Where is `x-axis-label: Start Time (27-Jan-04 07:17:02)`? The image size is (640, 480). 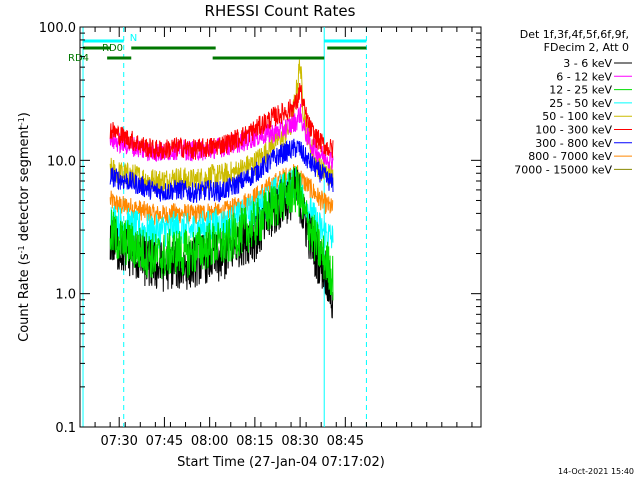
x-axis-label: Start Time (27-Jan-04 07:17:02) is located at coordinates (281, 462).